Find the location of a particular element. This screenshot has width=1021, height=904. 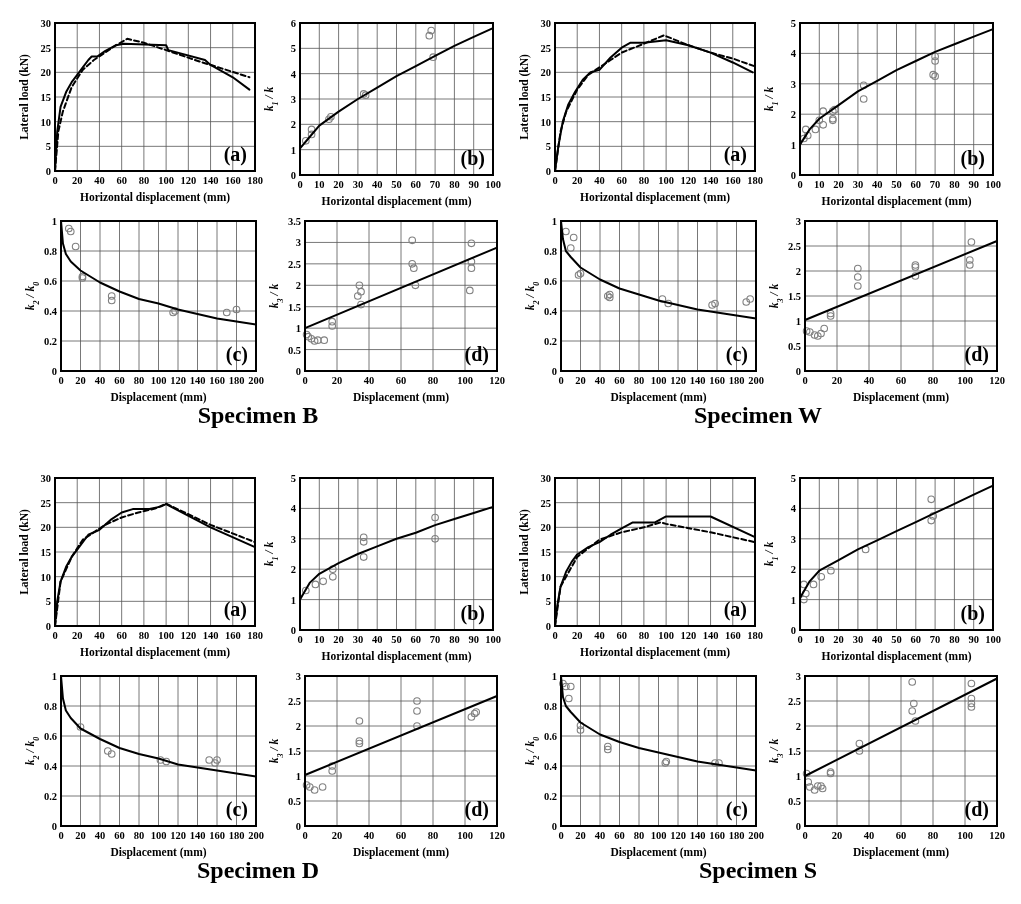

x-tick-label: 0 is located at coordinates (305, 835).